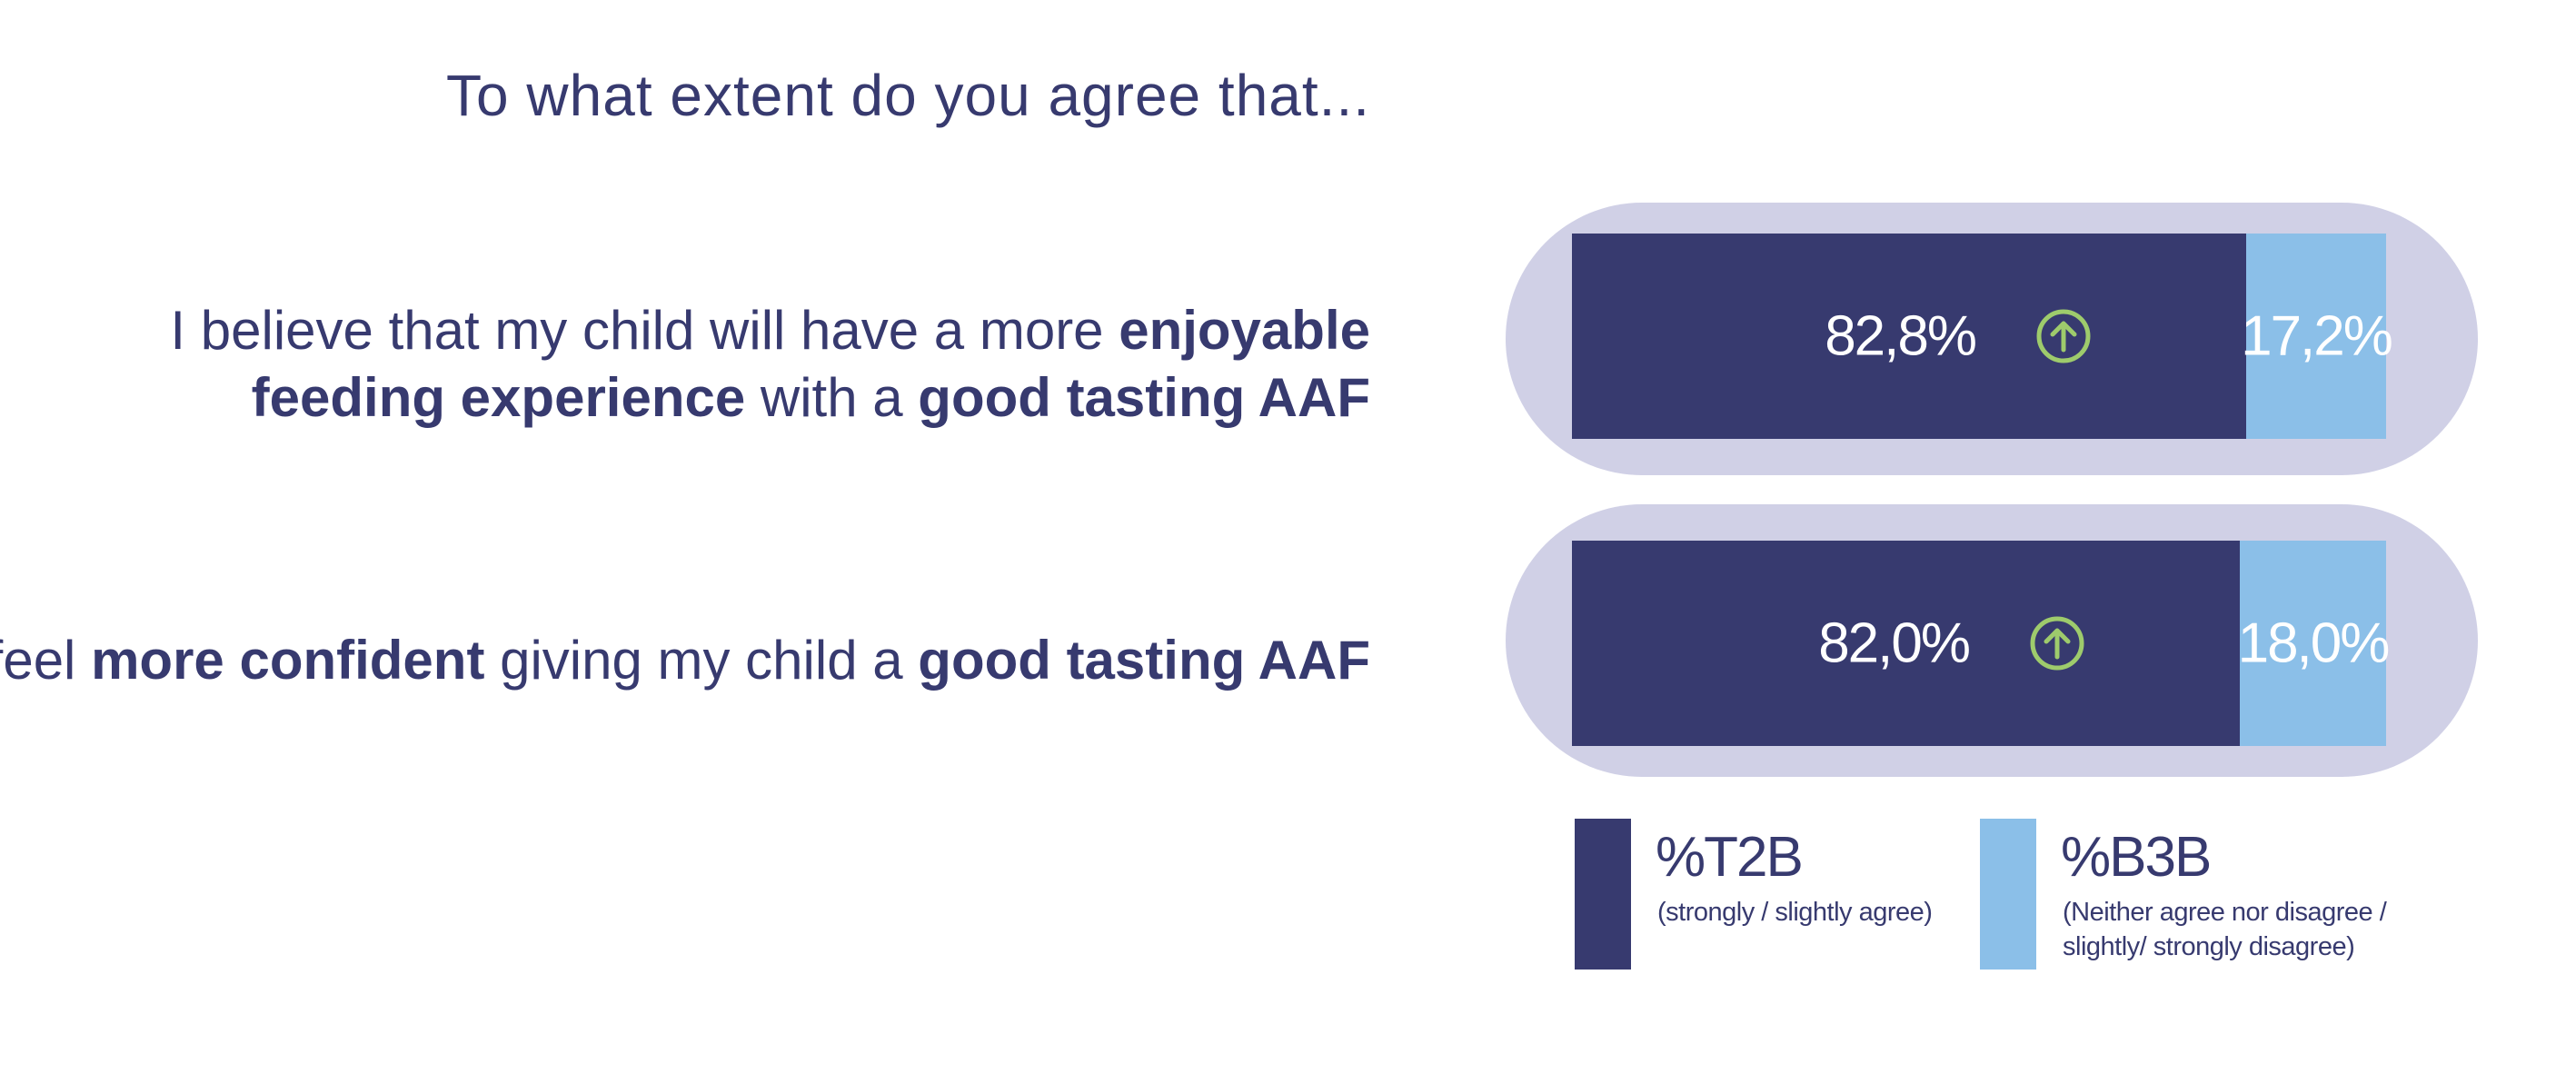 This screenshot has height=1074, width=2576. I want to click on legend-title-t2b: %T2B, so click(1730, 857).